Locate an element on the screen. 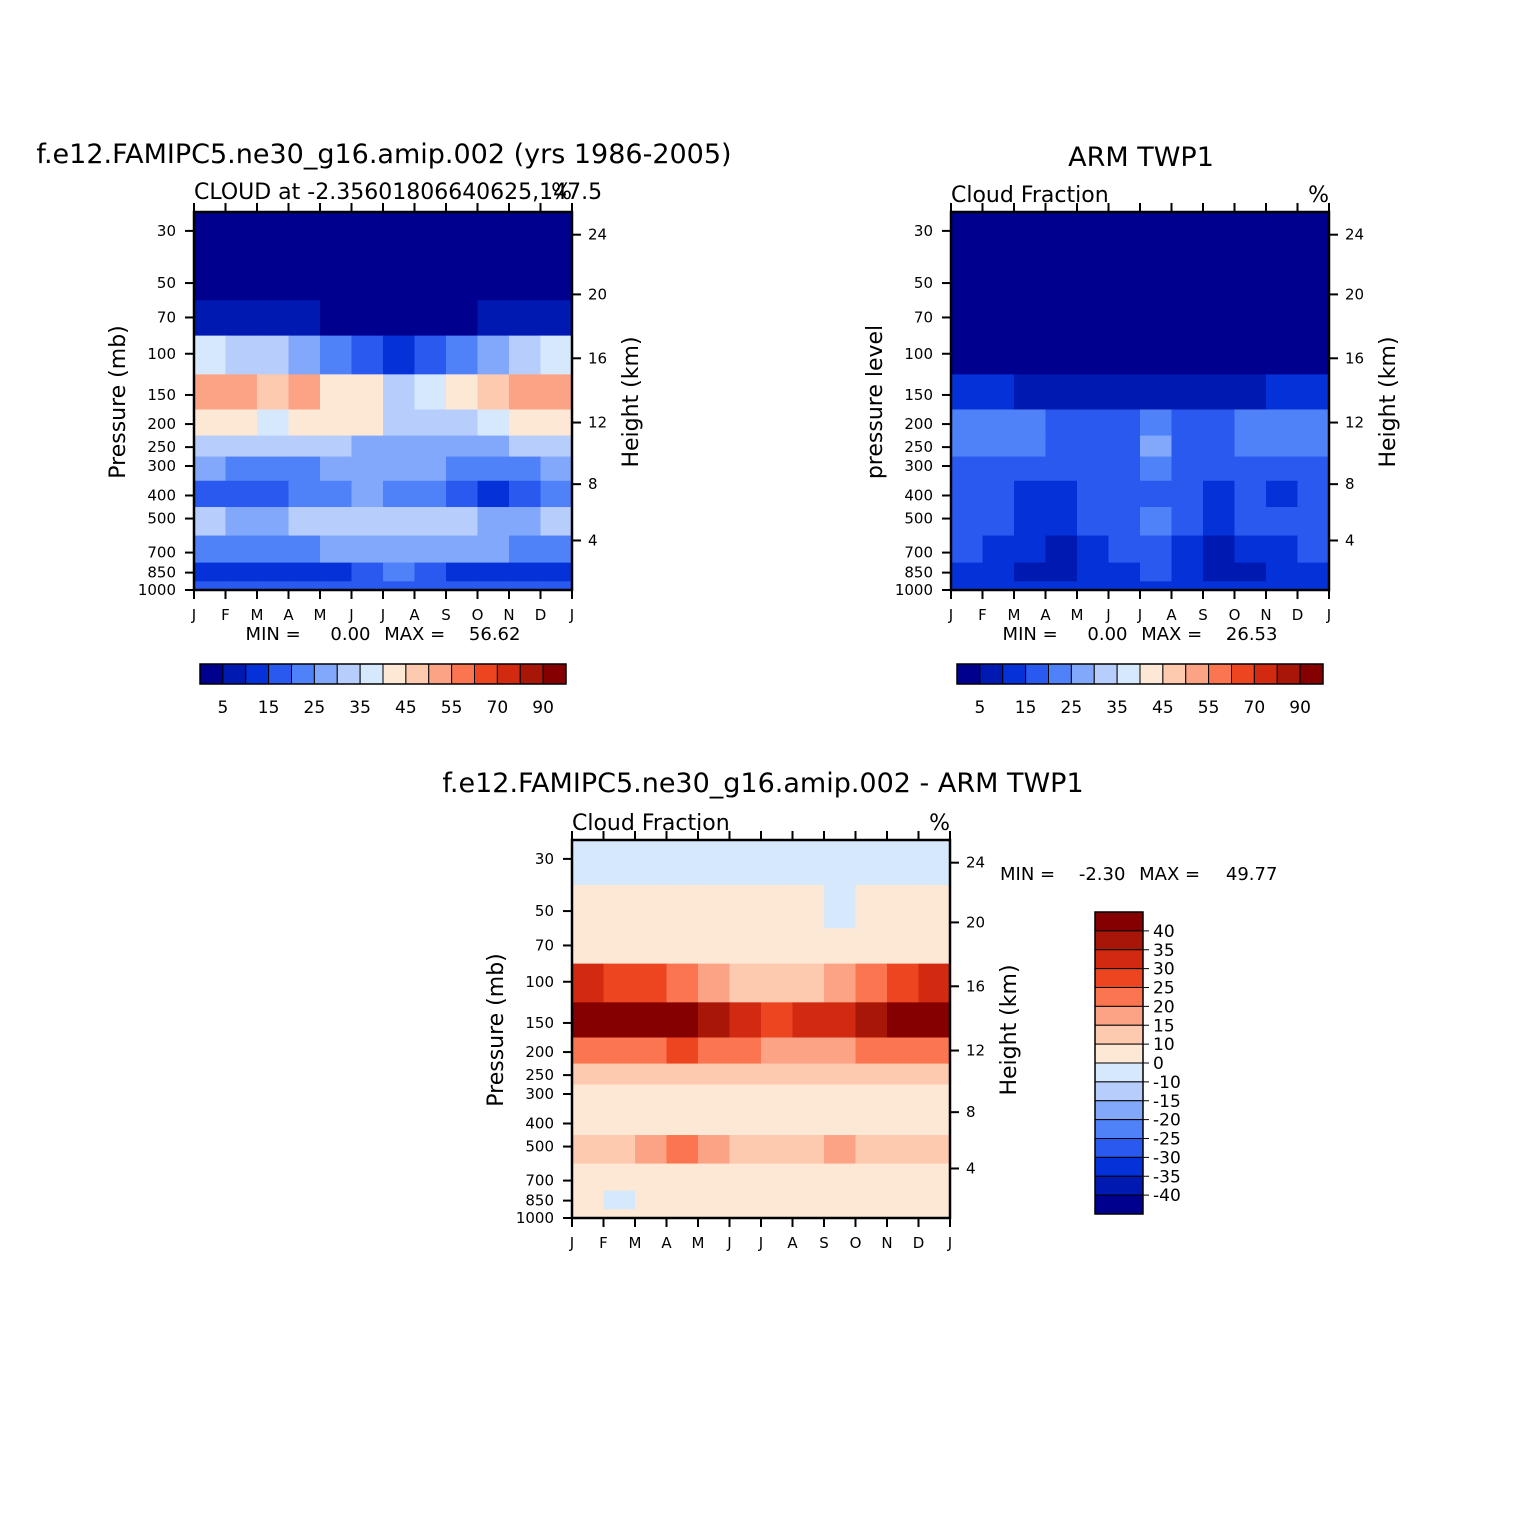 This screenshot has height=1524, width=1524. obs-title: ARM TWP1 is located at coordinates (1141, 157).